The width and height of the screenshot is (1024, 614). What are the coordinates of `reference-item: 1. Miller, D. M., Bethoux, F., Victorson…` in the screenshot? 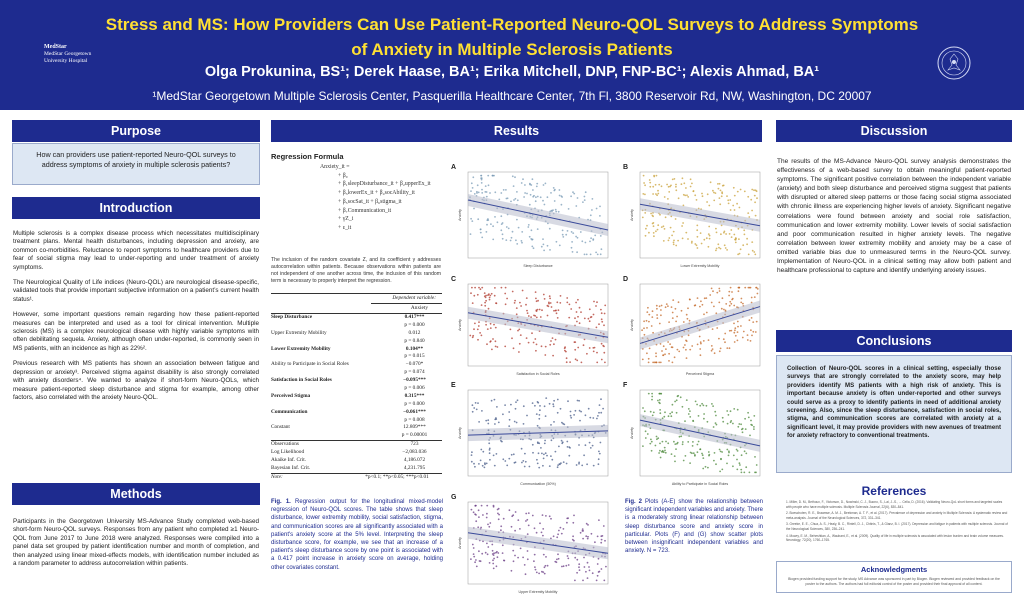 It's located at (894, 504).